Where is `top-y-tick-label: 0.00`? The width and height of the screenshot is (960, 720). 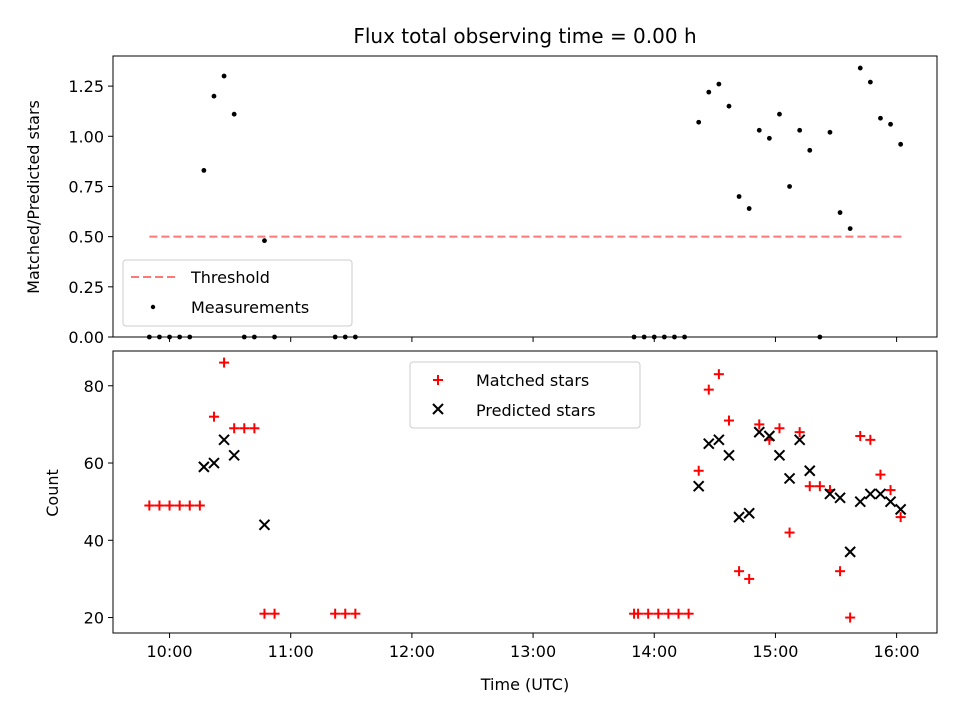 top-y-tick-label: 0.00 is located at coordinates (86, 337).